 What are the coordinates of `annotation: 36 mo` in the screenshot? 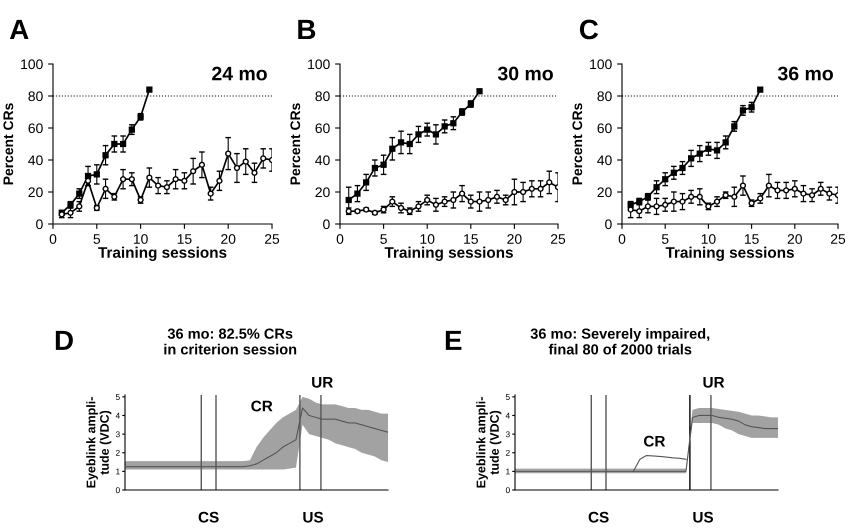 It's located at (805, 73).